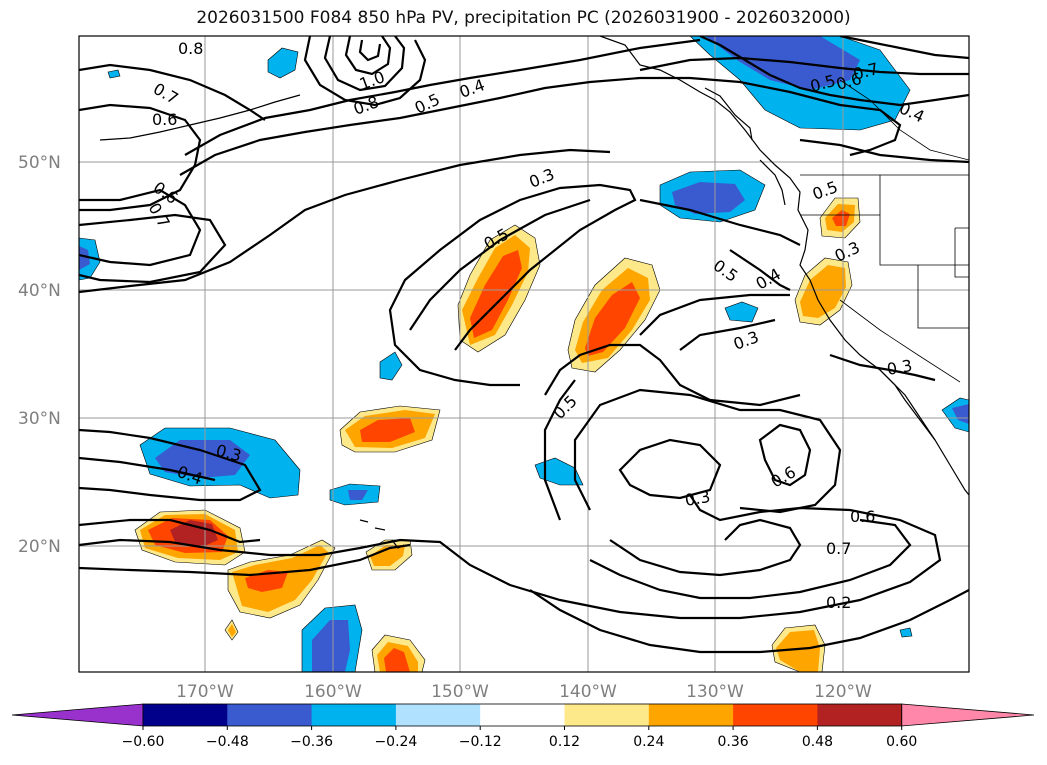  I want to click on colorbar-tick-label: 0.36, so click(733, 742).